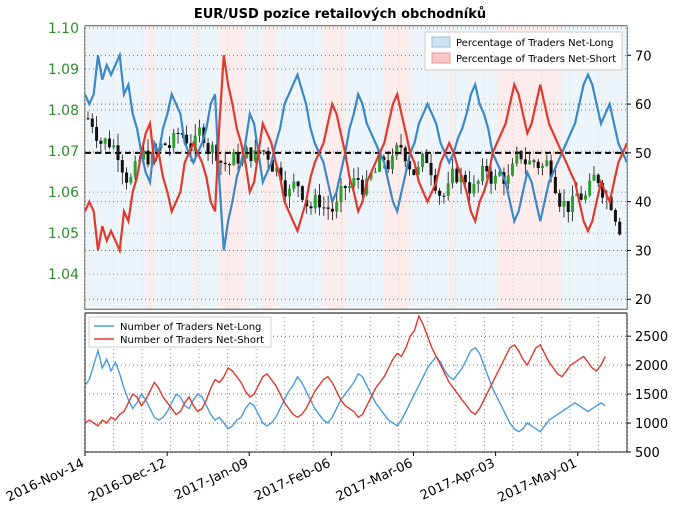 The height and width of the screenshot is (519, 680). I want to click on right-count-tick-label: 1500, so click(651, 395).